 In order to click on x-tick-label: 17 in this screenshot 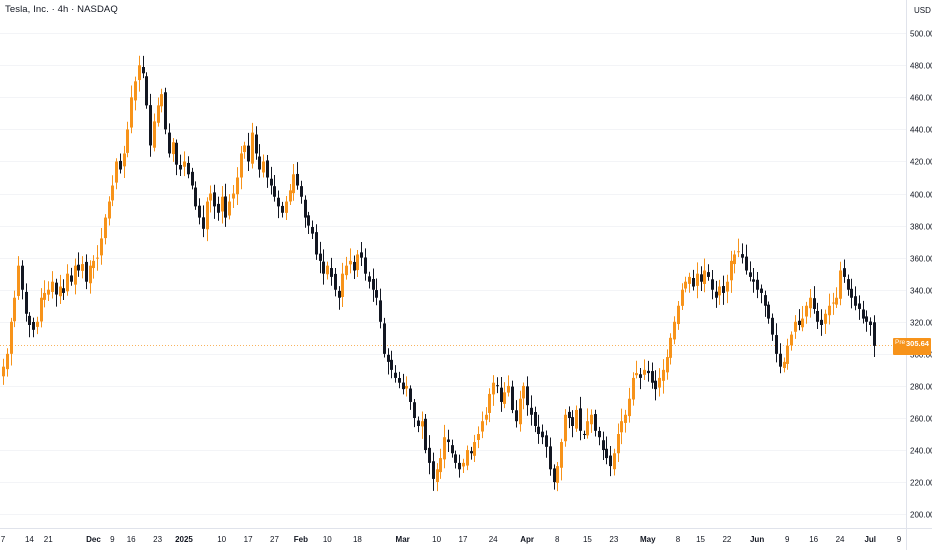, I will do `click(248, 539)`.